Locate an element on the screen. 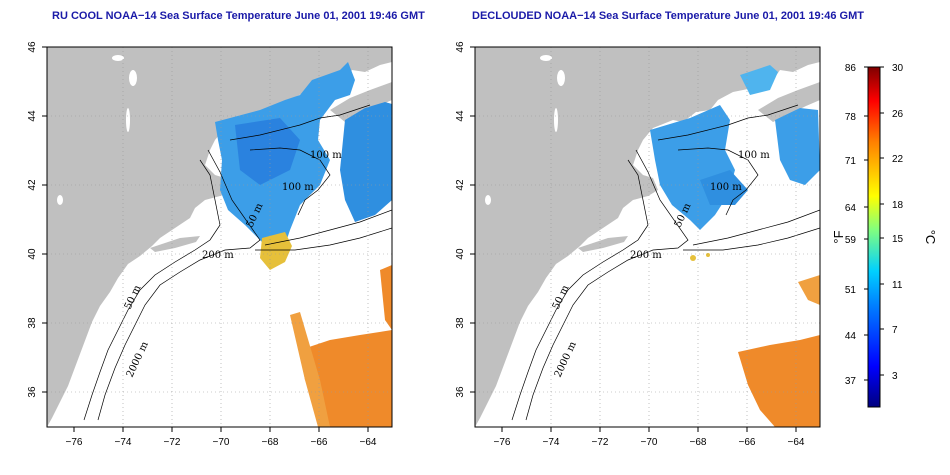  colorbar-ticks is located at coordinates (874, 223).